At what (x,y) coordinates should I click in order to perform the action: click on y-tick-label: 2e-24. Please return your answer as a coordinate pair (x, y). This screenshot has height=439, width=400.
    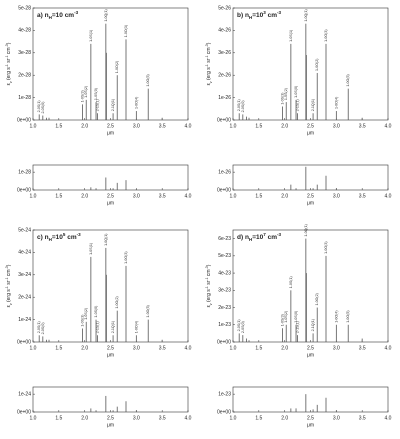
    Looking at the image, I should click on (24, 298).